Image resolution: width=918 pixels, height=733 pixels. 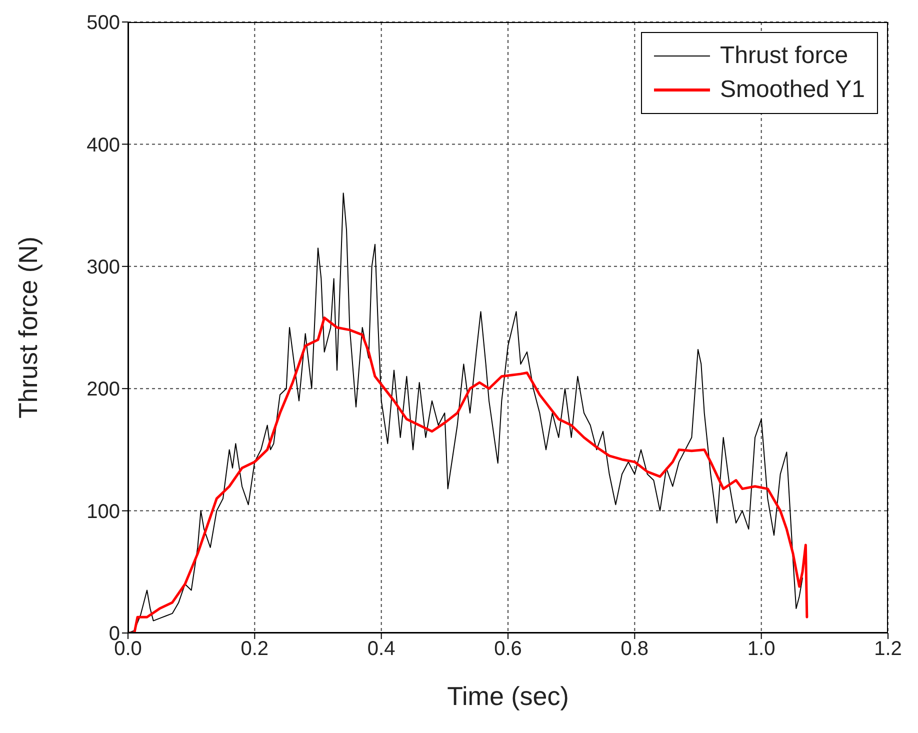 What do you see at coordinates (28, 327) in the screenshot?
I see `y-axis-title: Thrust force (N)` at bounding box center [28, 327].